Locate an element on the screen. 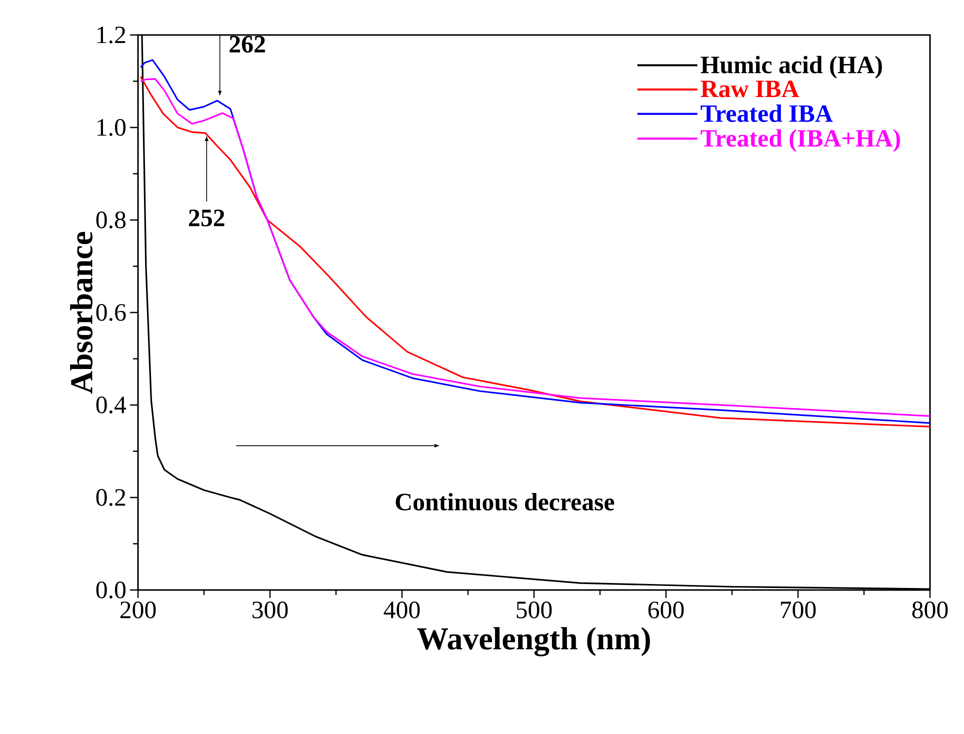 This screenshot has width=964, height=734. annotation: 262 is located at coordinates (247, 44).